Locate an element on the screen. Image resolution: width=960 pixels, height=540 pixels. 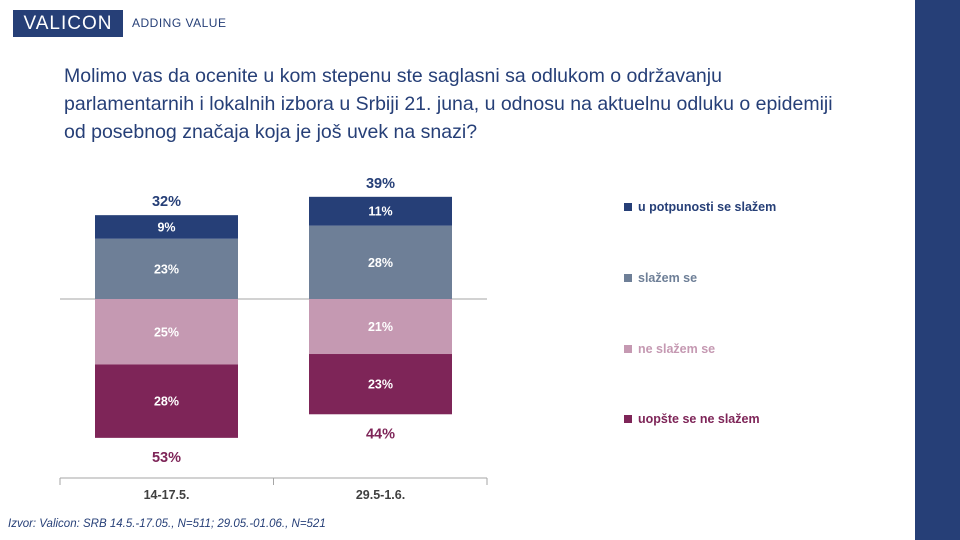
valicon-logo: VALICON is located at coordinates (68, 23).